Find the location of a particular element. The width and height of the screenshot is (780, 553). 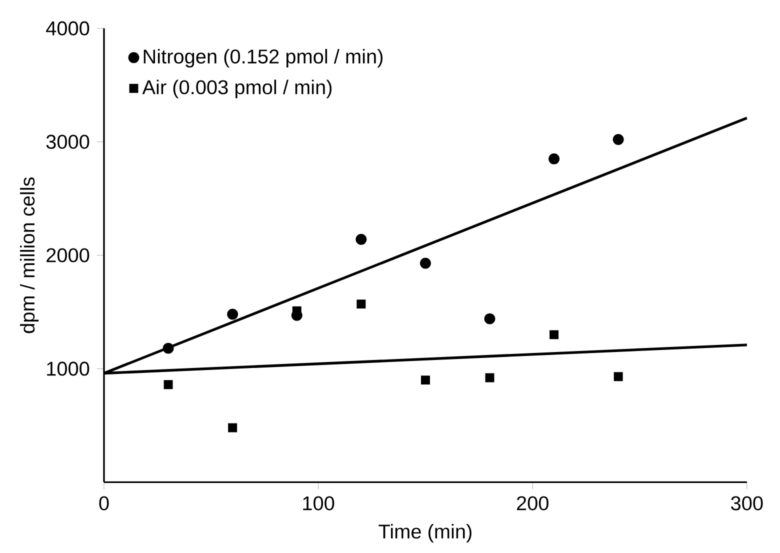

y-tick-label: 4000 is located at coordinates (68, 28).